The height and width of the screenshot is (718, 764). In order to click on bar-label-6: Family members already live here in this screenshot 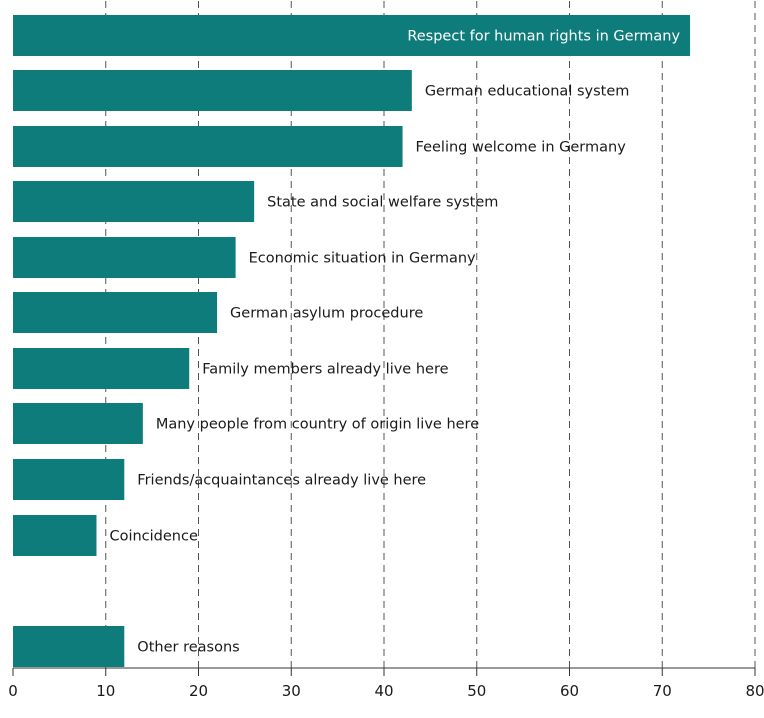, I will do `click(325, 370)`.